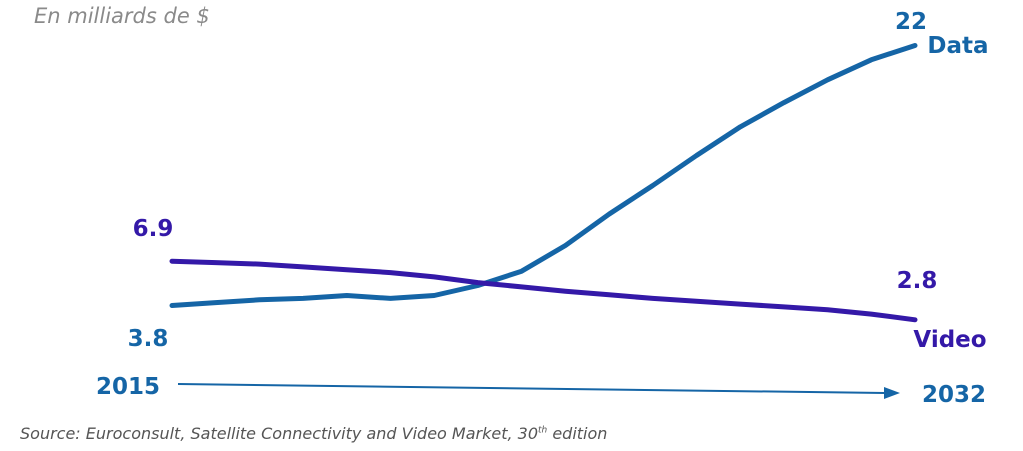  Describe the element at coordinates (543, 430) in the screenshot. I see `source-superscript: th` at that location.